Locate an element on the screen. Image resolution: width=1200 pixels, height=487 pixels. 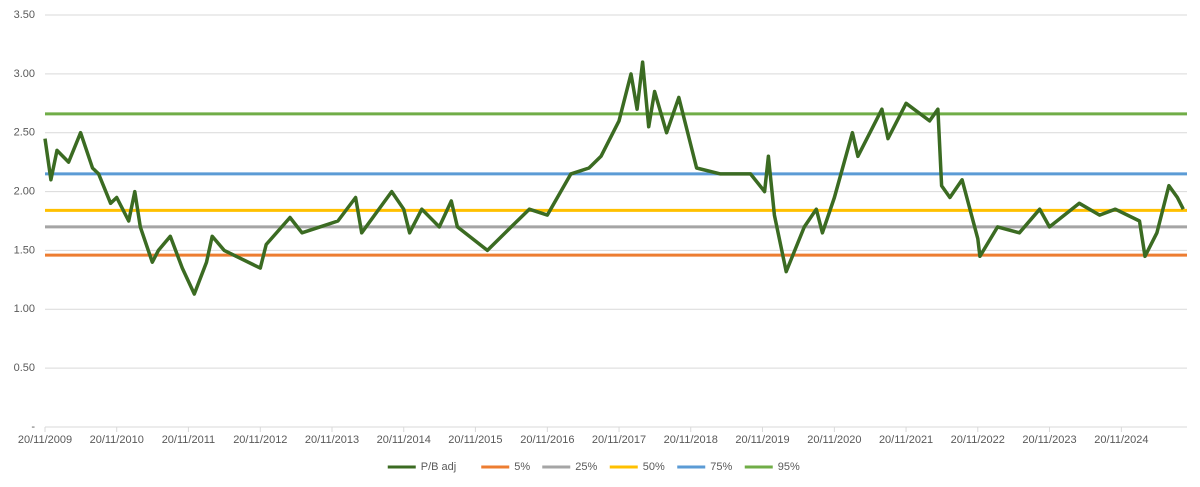
x-tick-label: 20/11/2023 is located at coordinates (1049, 440).